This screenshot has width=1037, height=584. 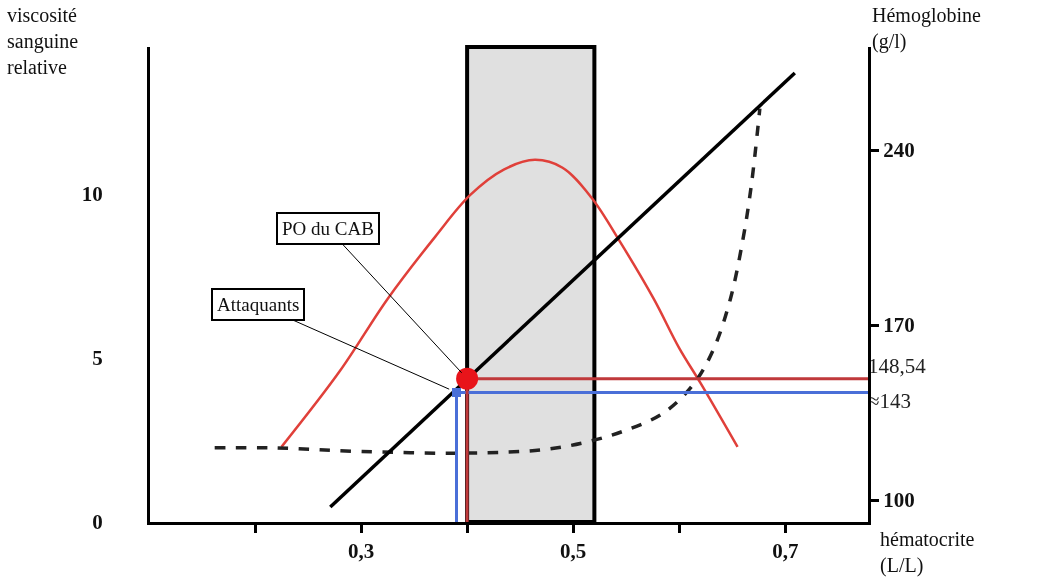 What do you see at coordinates (926, 28) in the screenshot?
I see `y2-axis-title: Hémoglobine (g/l)` at bounding box center [926, 28].